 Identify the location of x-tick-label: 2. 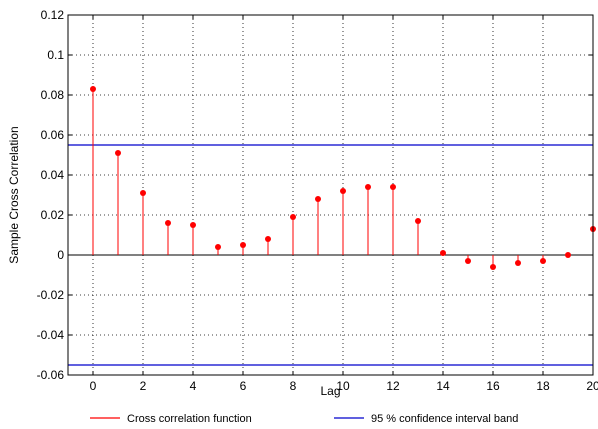
(143, 386).